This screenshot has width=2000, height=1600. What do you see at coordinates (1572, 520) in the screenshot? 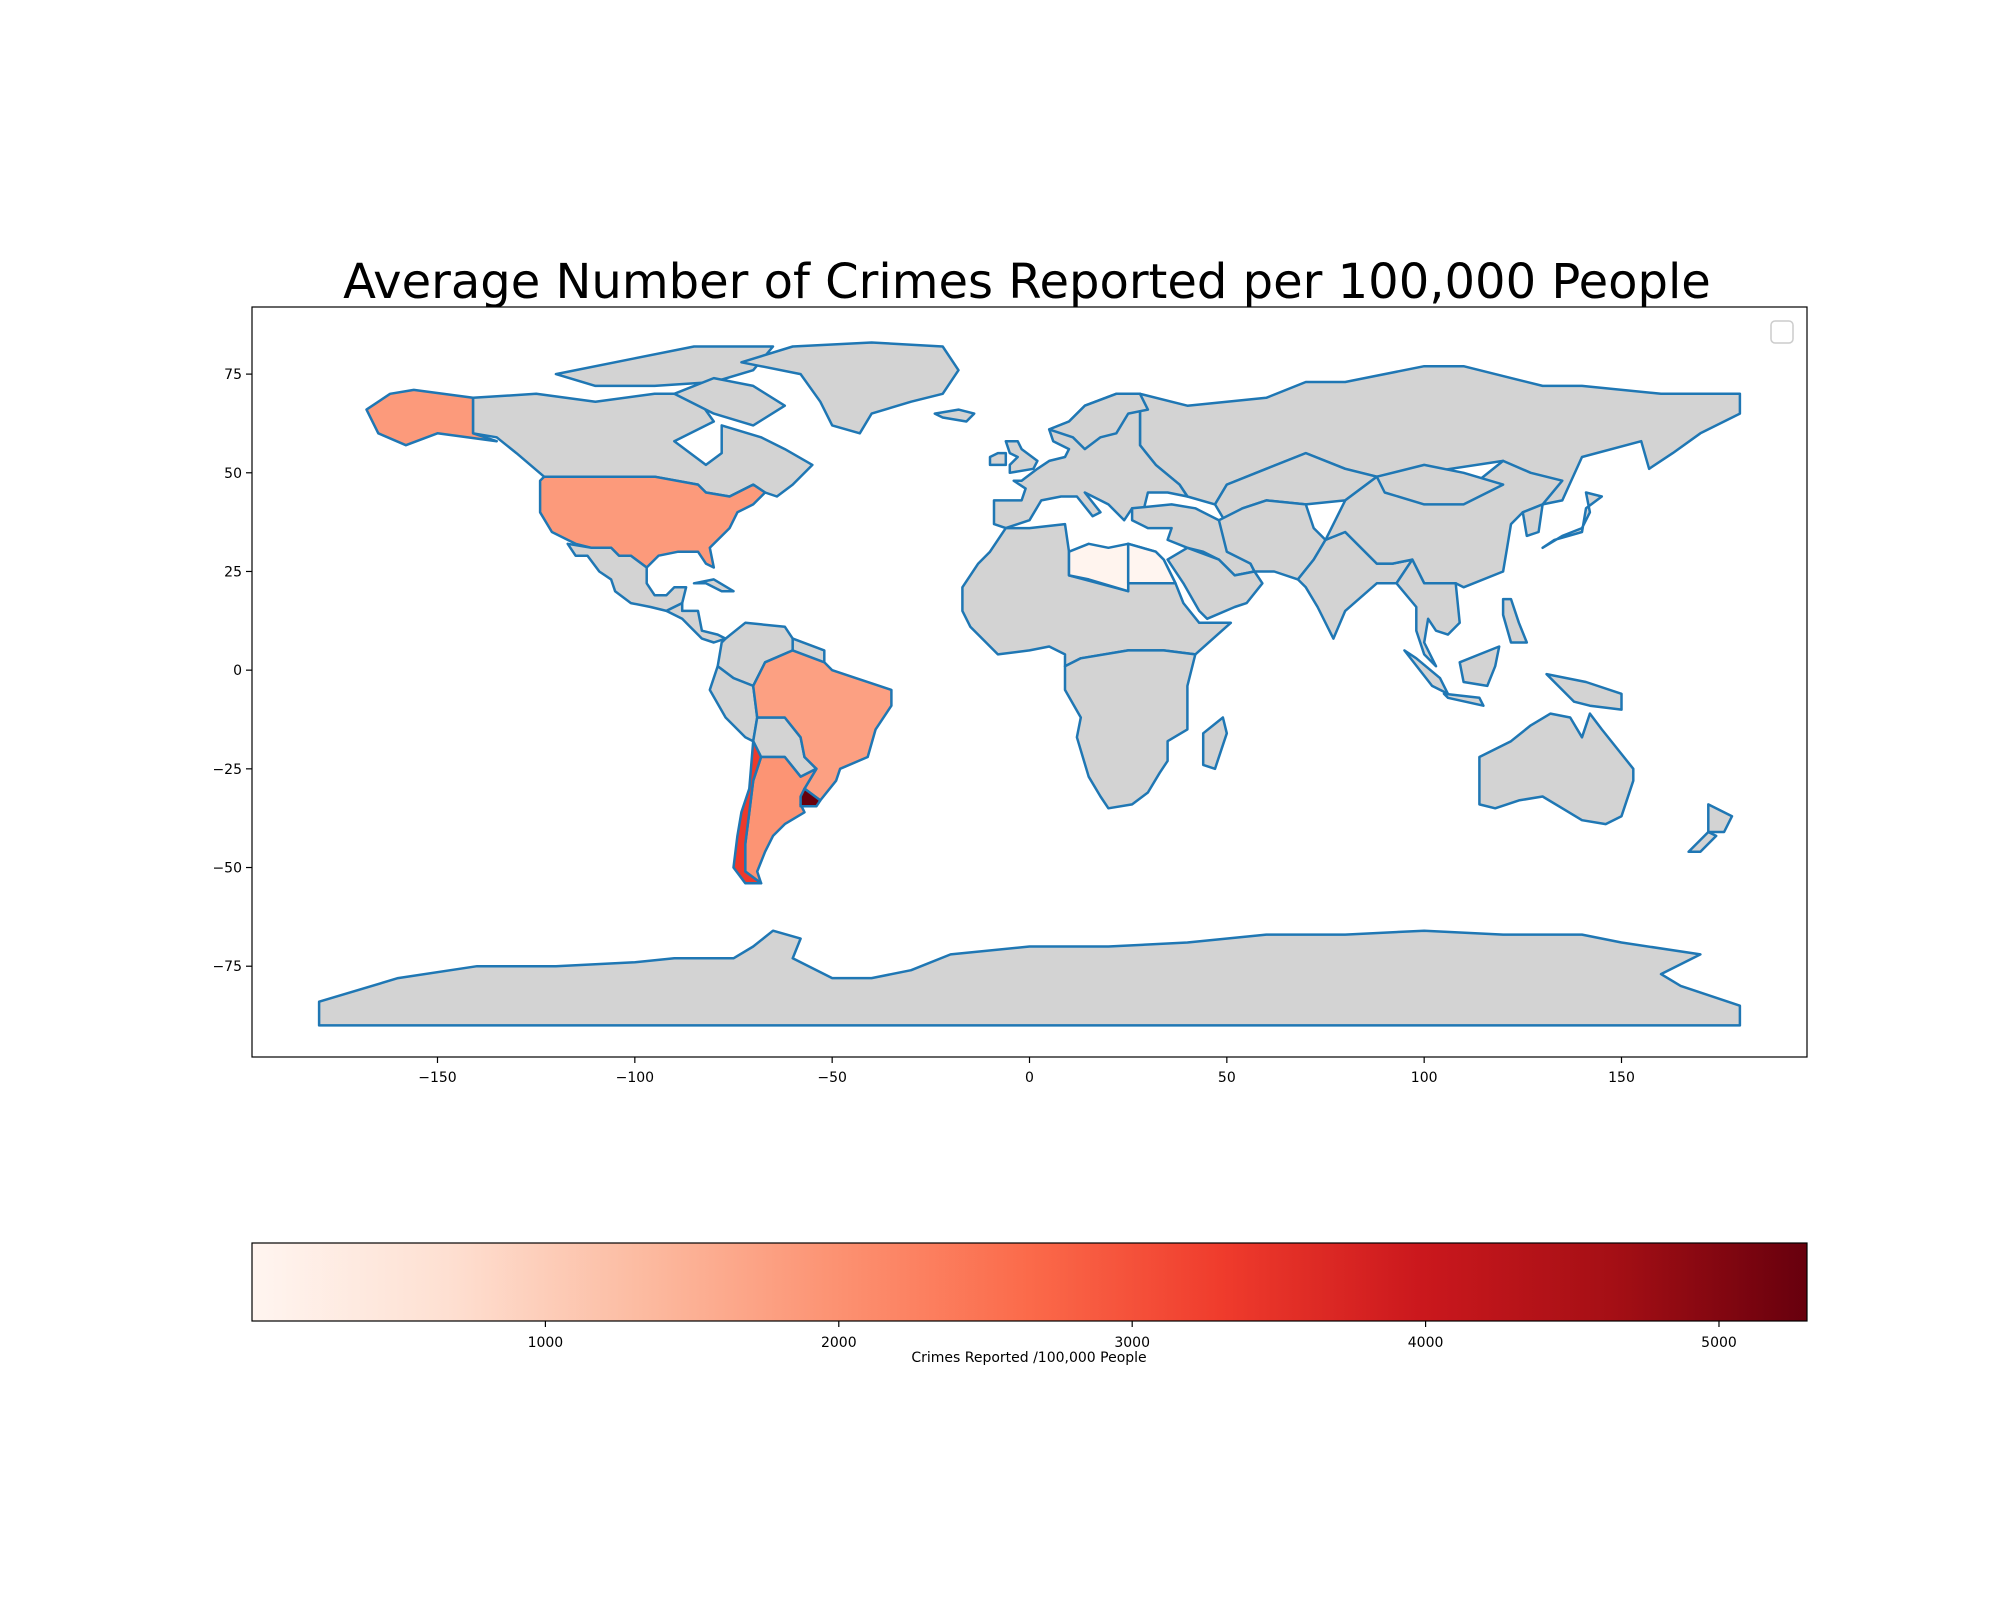
I see `country-japan` at bounding box center [1572, 520].